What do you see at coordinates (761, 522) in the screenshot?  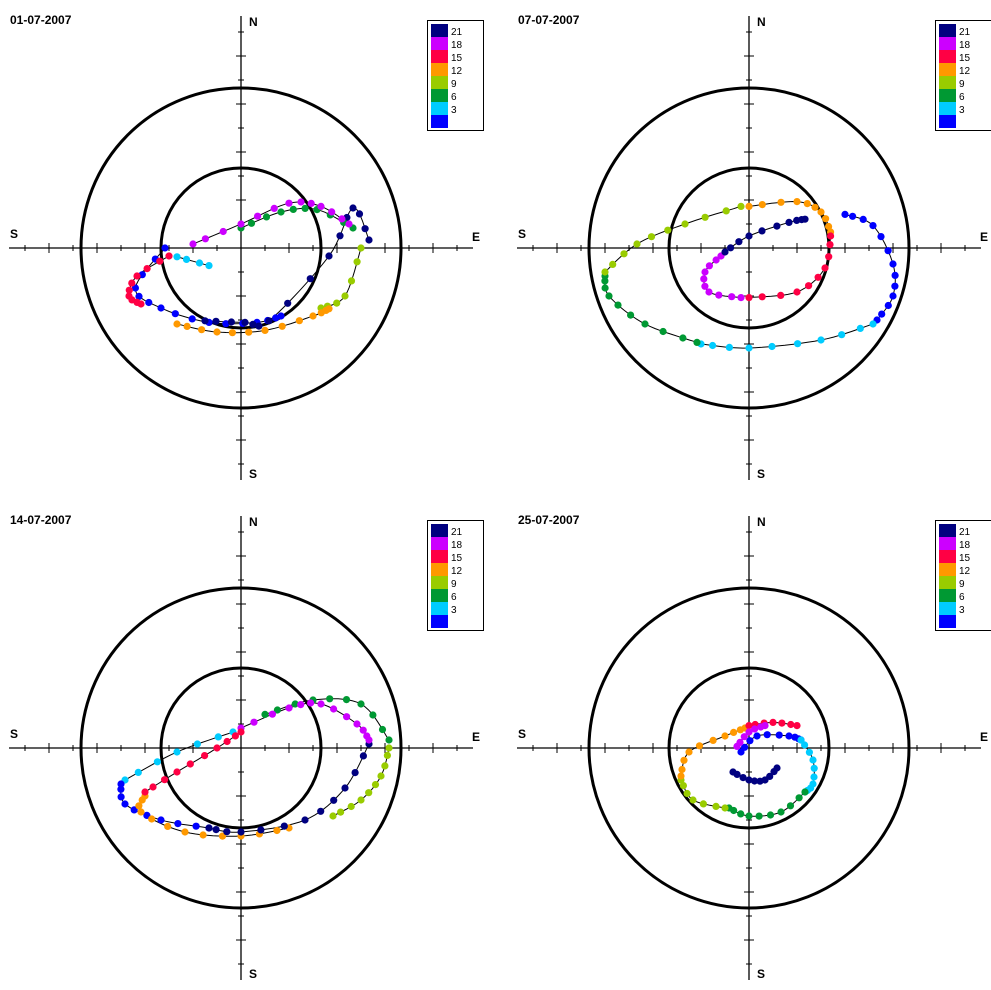 I see `compass-north-label: N` at bounding box center [761, 522].